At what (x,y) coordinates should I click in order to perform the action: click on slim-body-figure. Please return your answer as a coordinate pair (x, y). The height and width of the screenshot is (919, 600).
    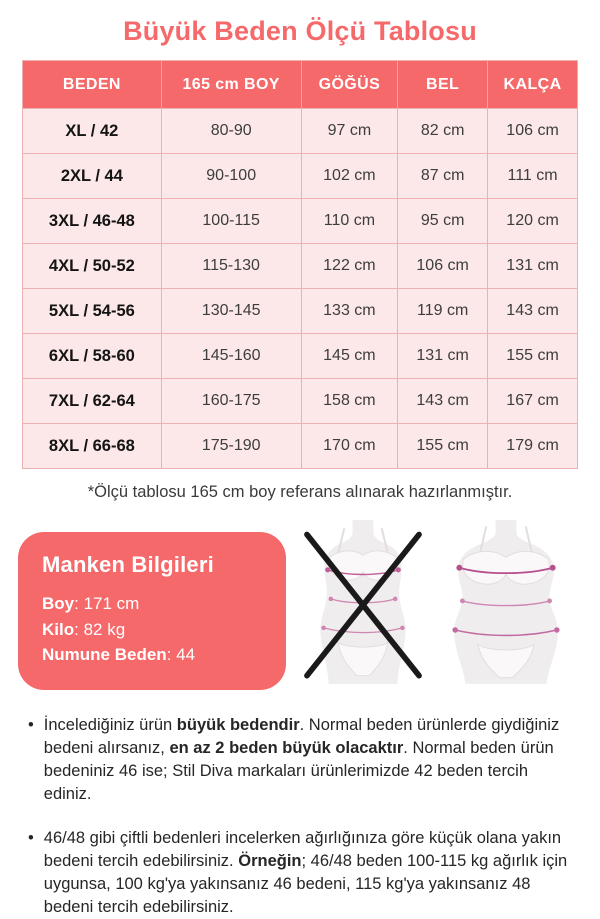
    Looking at the image, I should click on (363, 603).